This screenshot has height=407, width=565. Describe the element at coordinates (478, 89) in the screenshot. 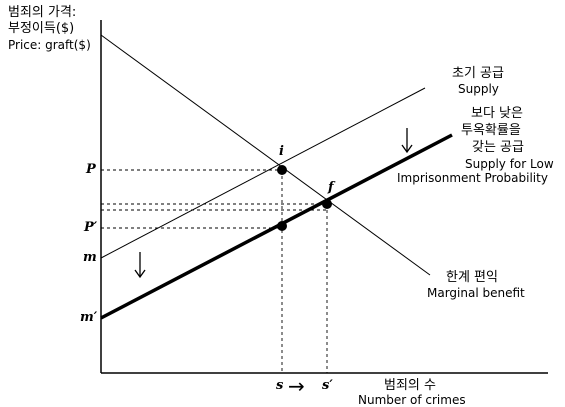

I see `initial-supply-label-en: Supply` at that location.